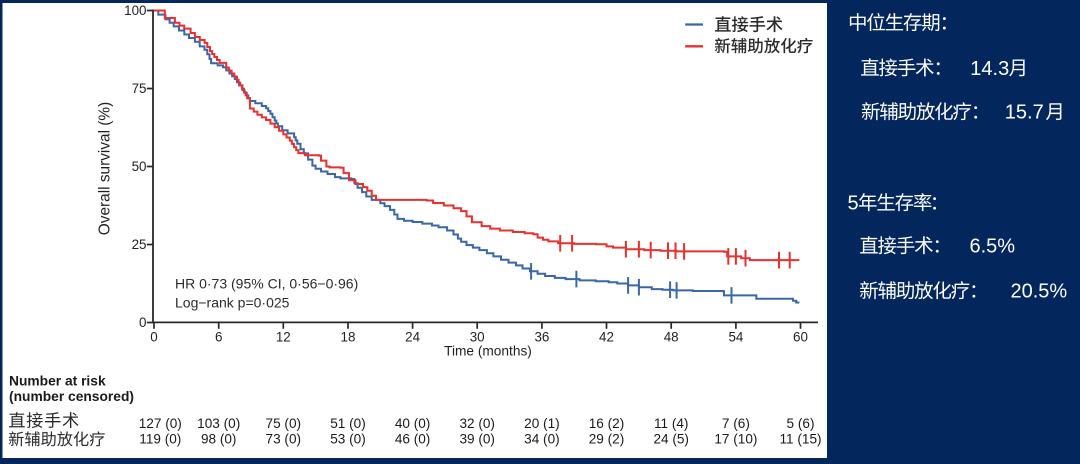 This screenshot has width=1080, height=464. Describe the element at coordinates (477, 438) in the screenshot. I see `svg-text: 39 (0)` at that location.